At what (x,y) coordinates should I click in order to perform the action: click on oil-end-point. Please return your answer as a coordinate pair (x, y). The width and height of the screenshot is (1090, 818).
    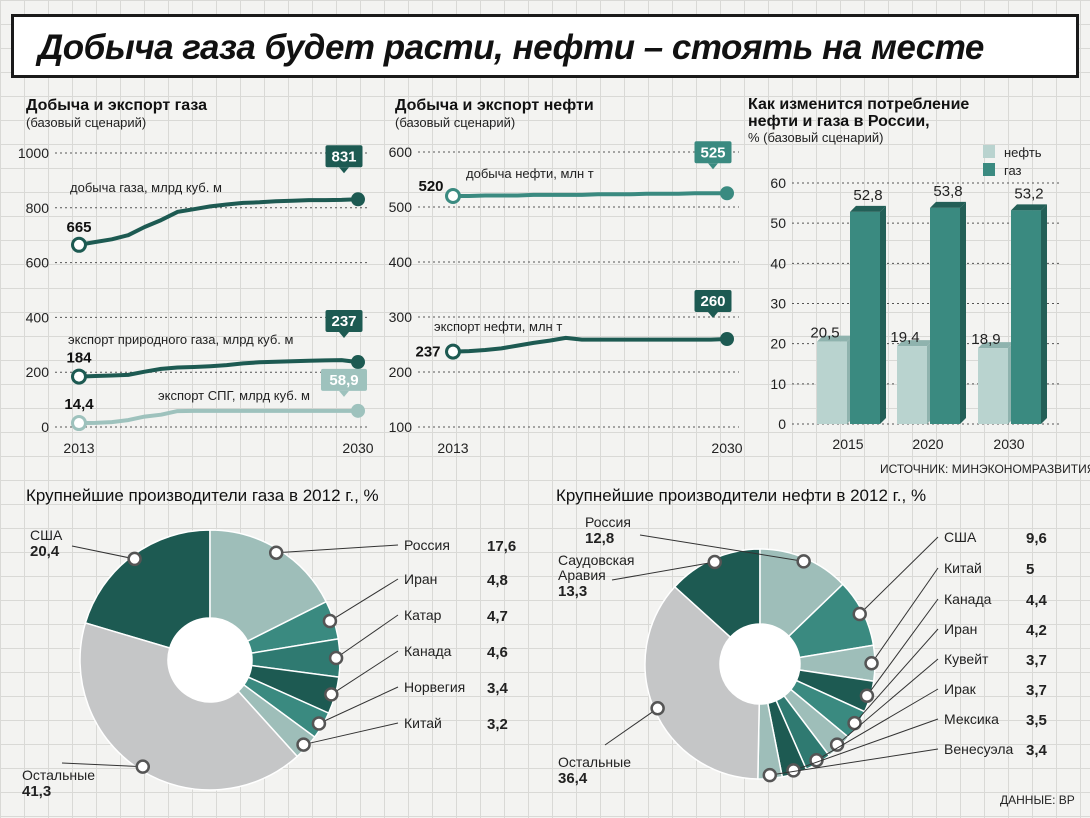
    Looking at the image, I should click on (727, 193).